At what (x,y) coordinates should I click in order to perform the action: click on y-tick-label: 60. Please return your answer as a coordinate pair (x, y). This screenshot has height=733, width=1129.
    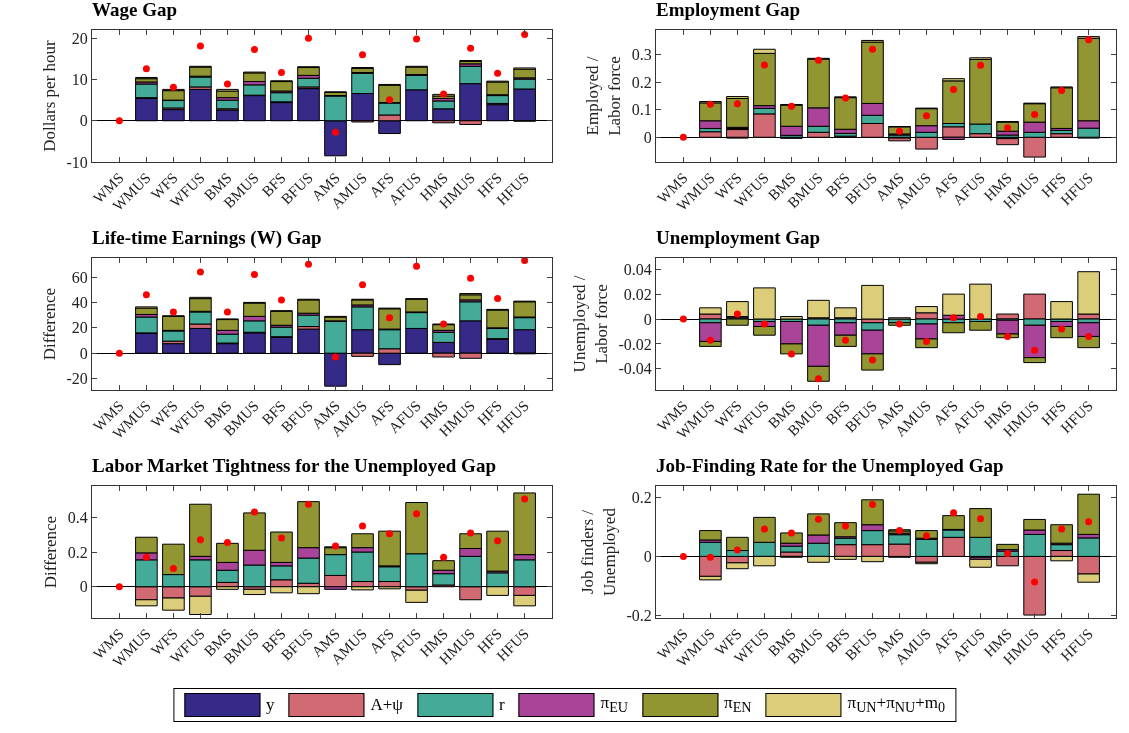
    Looking at the image, I should click on (79, 277).